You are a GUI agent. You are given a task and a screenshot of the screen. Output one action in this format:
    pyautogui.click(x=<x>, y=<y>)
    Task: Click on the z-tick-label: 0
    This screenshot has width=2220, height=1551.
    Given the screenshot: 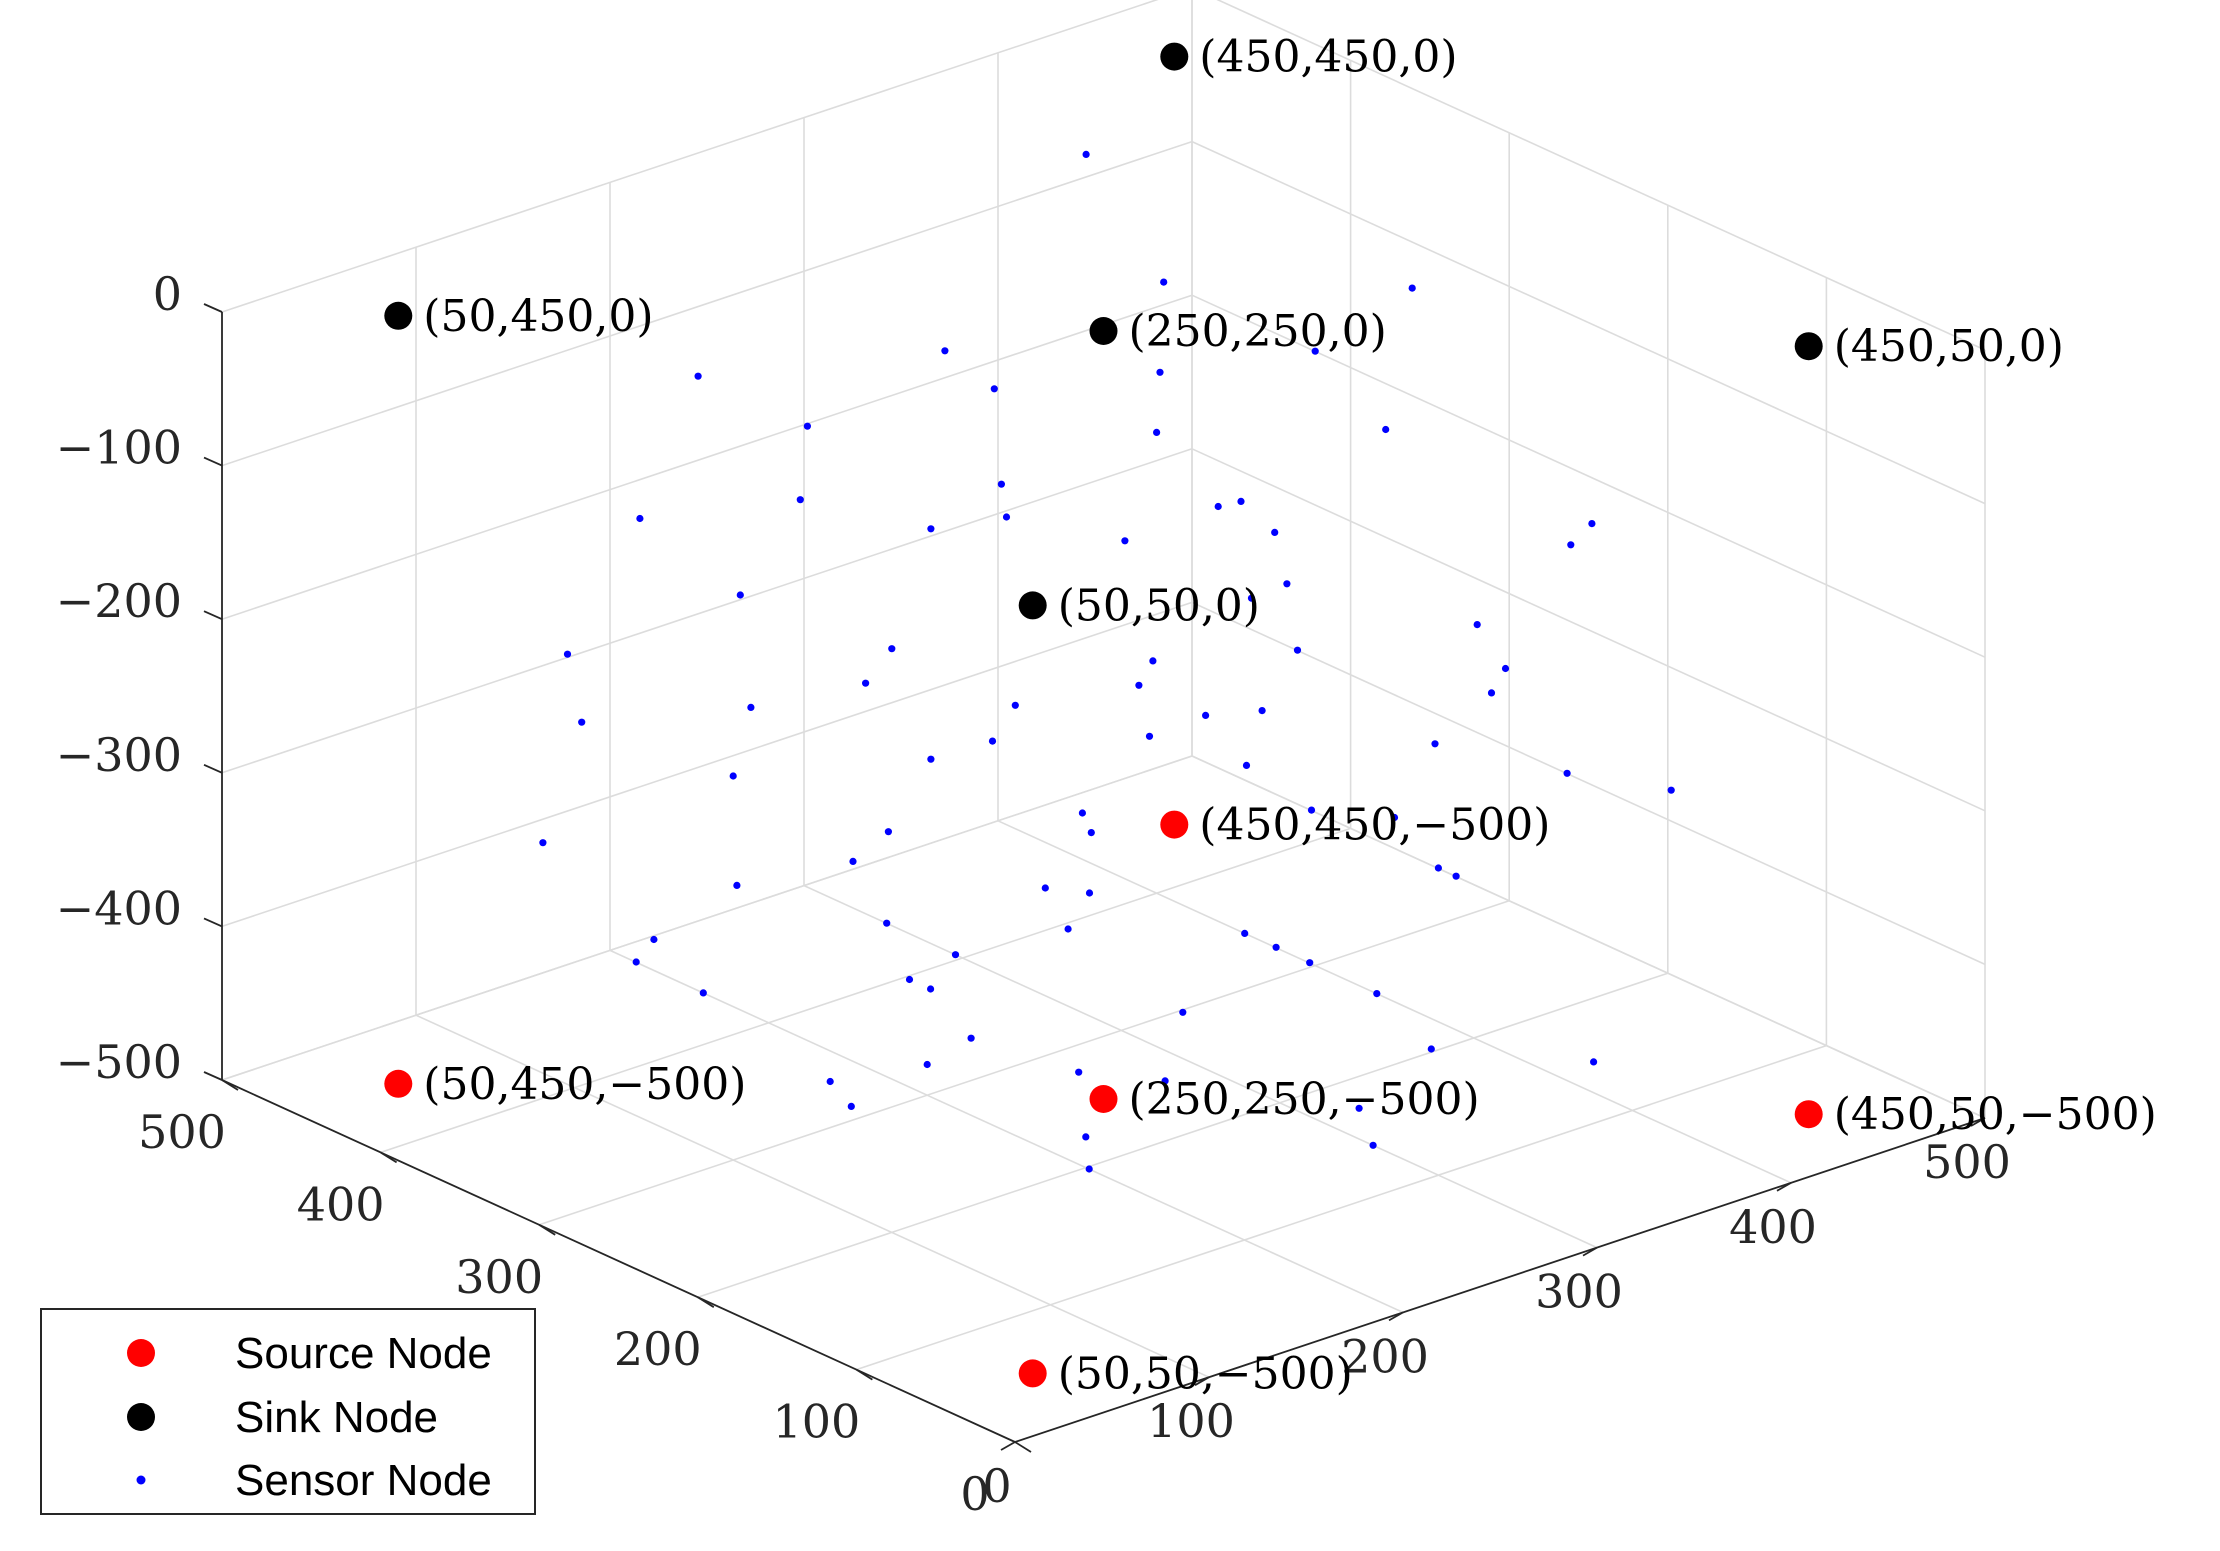 What is the action you would take?
    pyautogui.click(x=167, y=294)
    